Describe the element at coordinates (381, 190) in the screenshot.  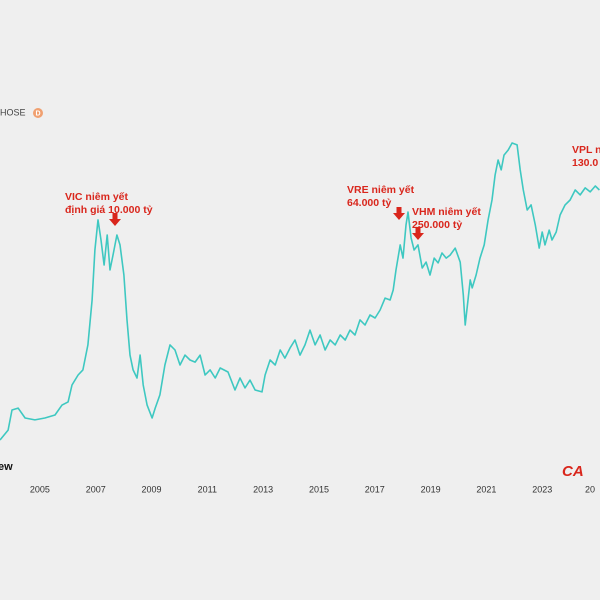
I see `annotation-text: VRE niêm yết` at that location.